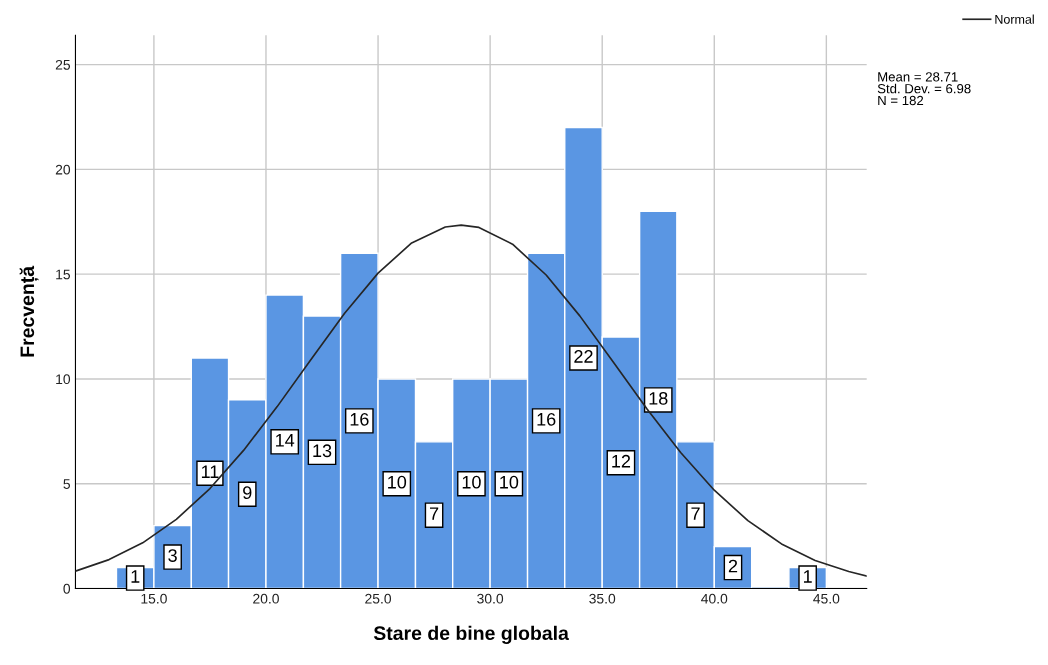 The image size is (1048, 665). What do you see at coordinates (247, 493) in the screenshot?
I see `data-label: 9` at bounding box center [247, 493].